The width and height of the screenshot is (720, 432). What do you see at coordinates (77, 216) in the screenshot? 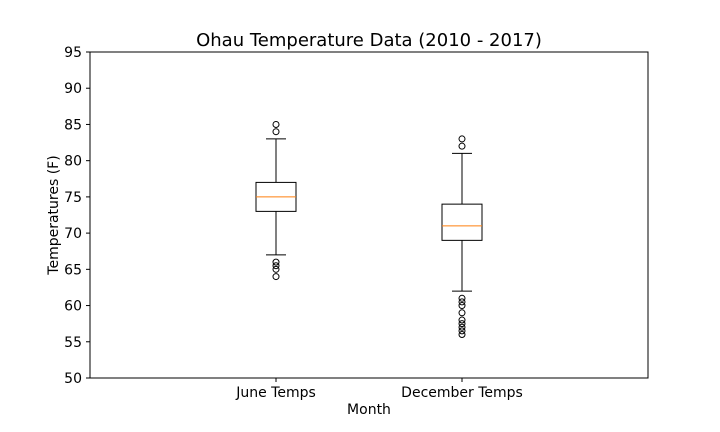
I see `y-axis: 50 55 60 65 70 75 80 85 90 95` at bounding box center [77, 216].